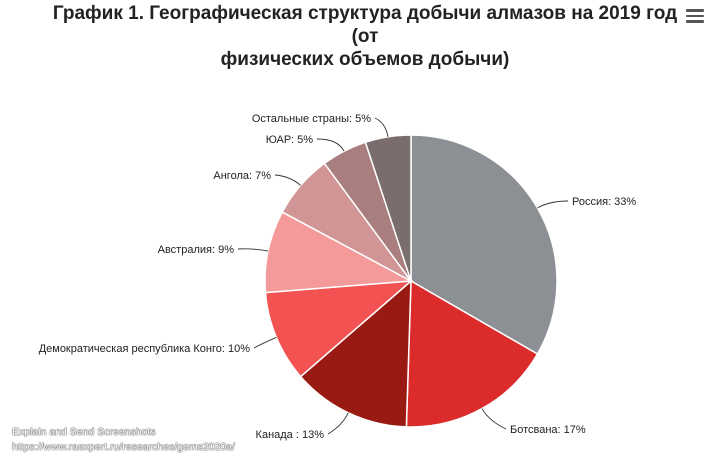 The width and height of the screenshot is (725, 466). I want to click on slice-label: Канада : 13%, so click(290, 435).